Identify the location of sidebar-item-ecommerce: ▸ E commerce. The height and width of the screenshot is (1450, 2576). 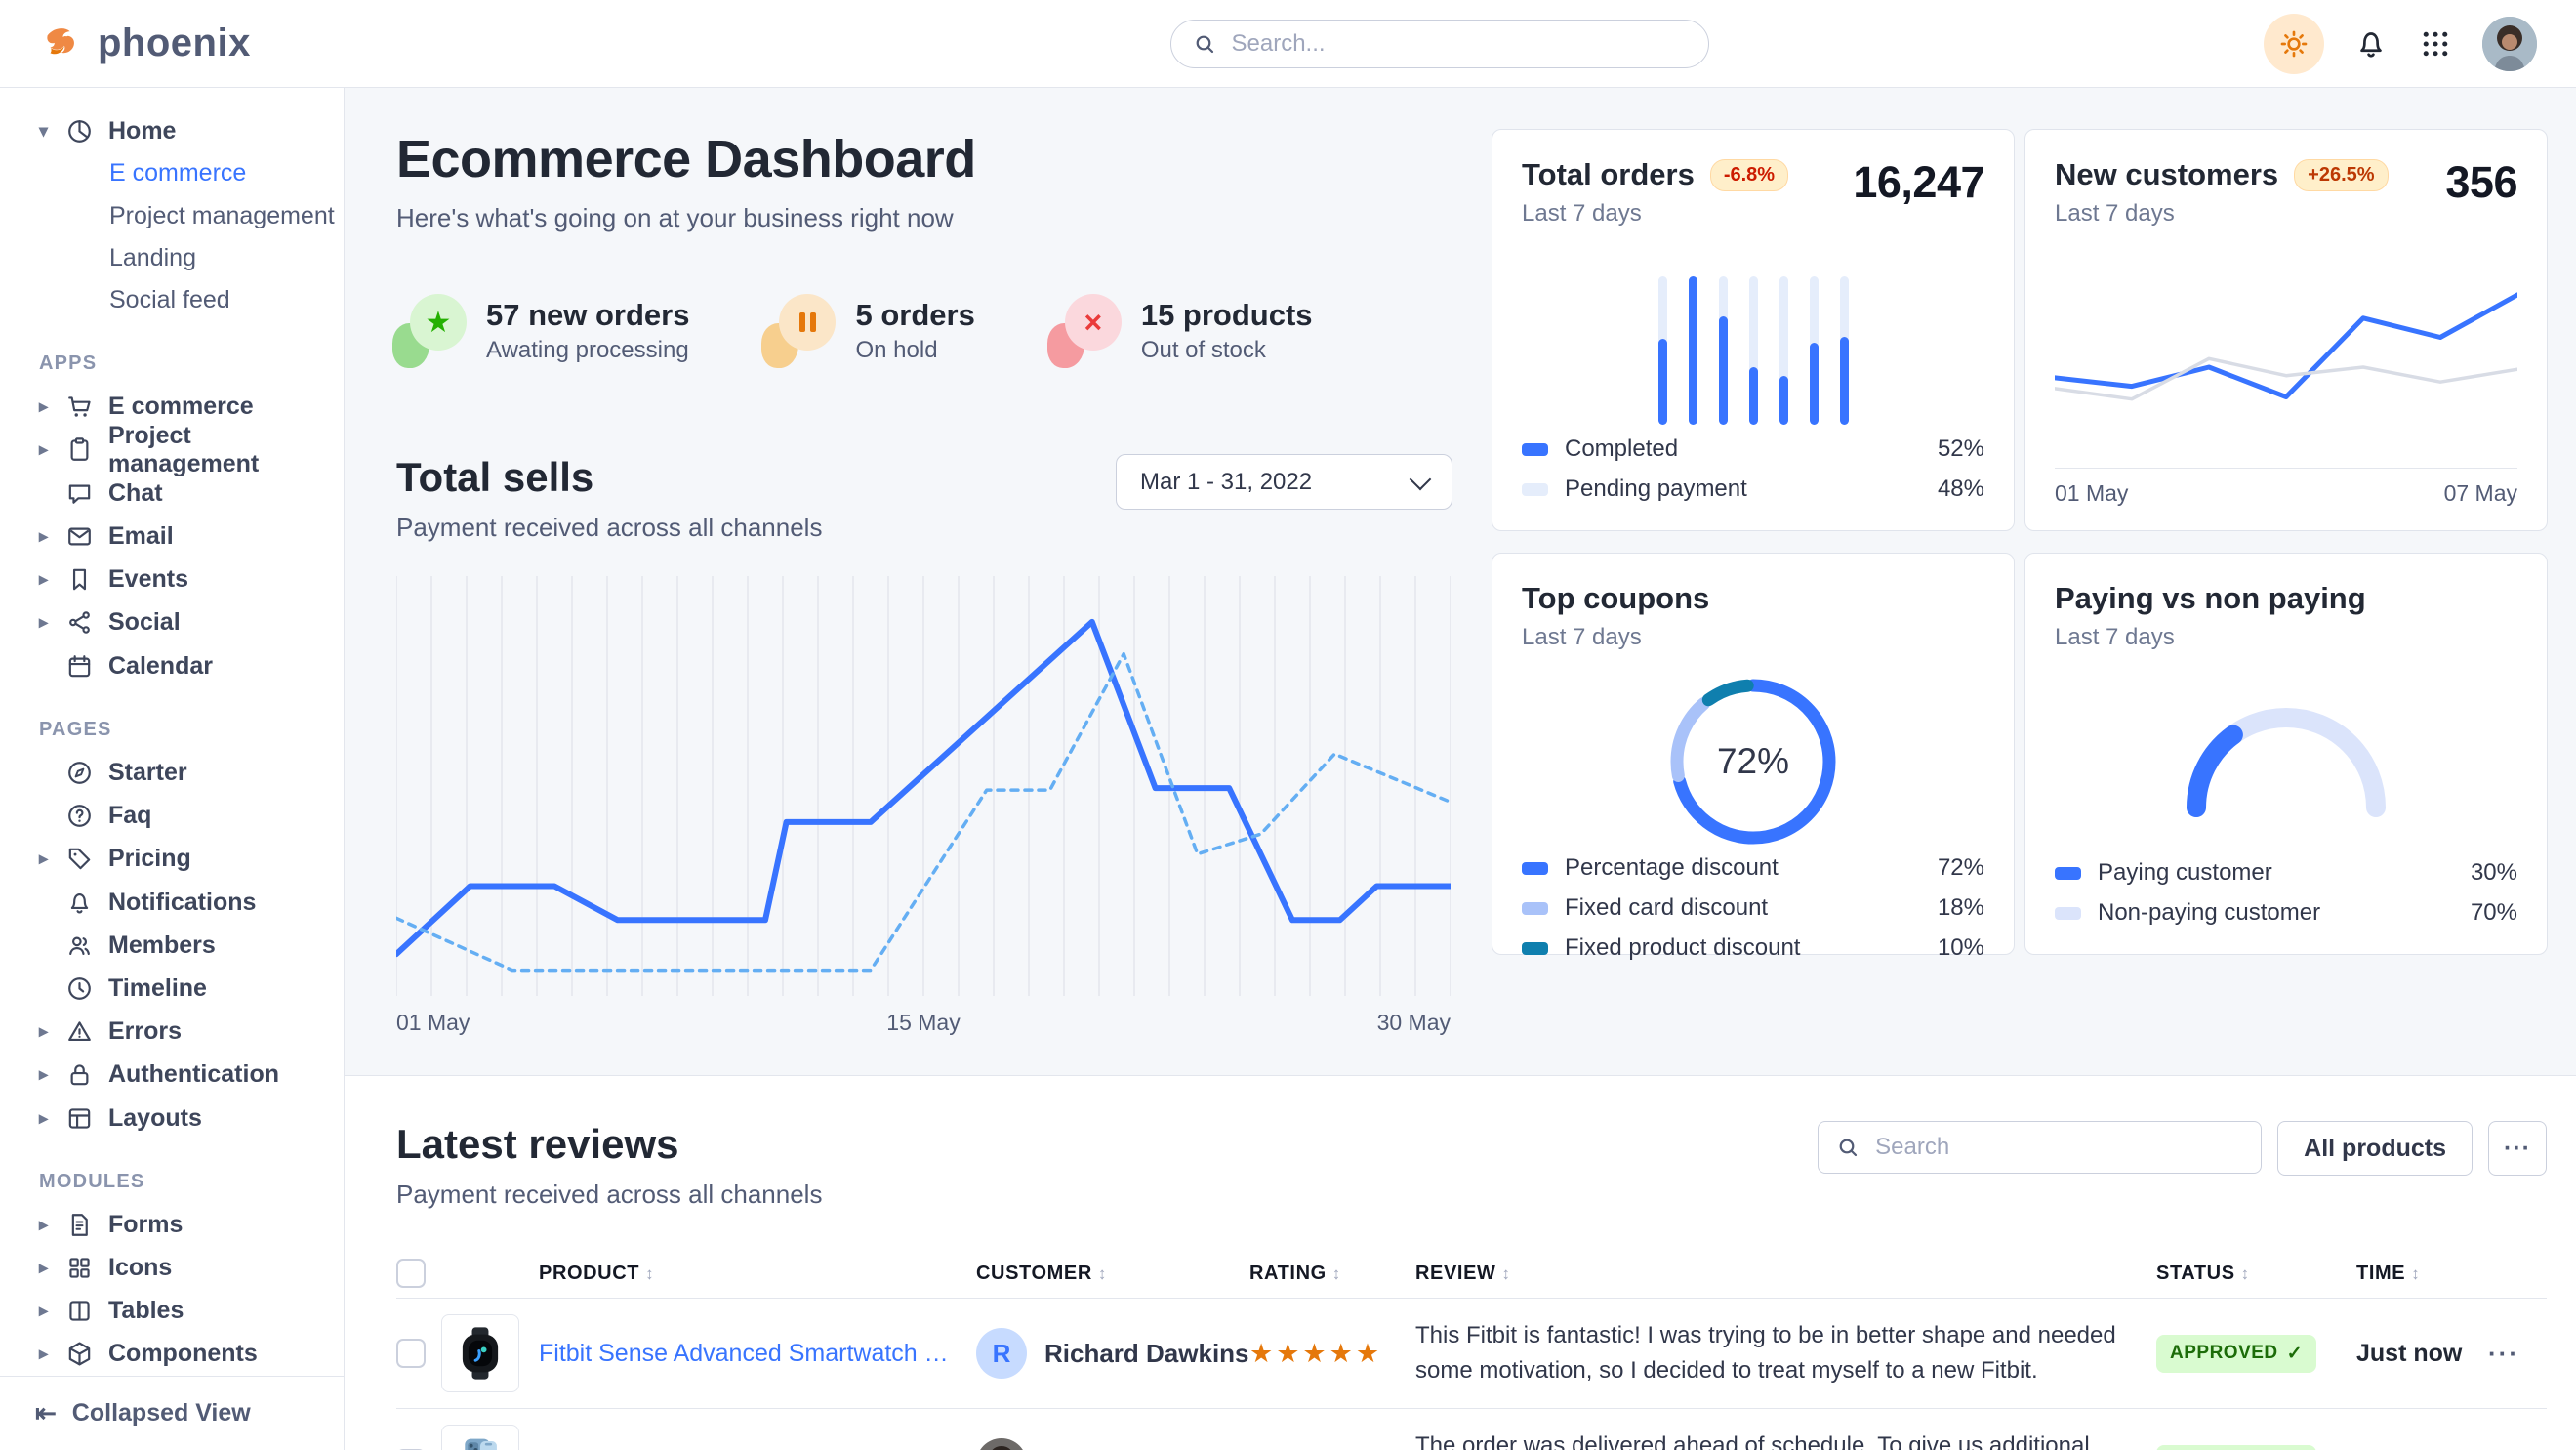
(146, 406).